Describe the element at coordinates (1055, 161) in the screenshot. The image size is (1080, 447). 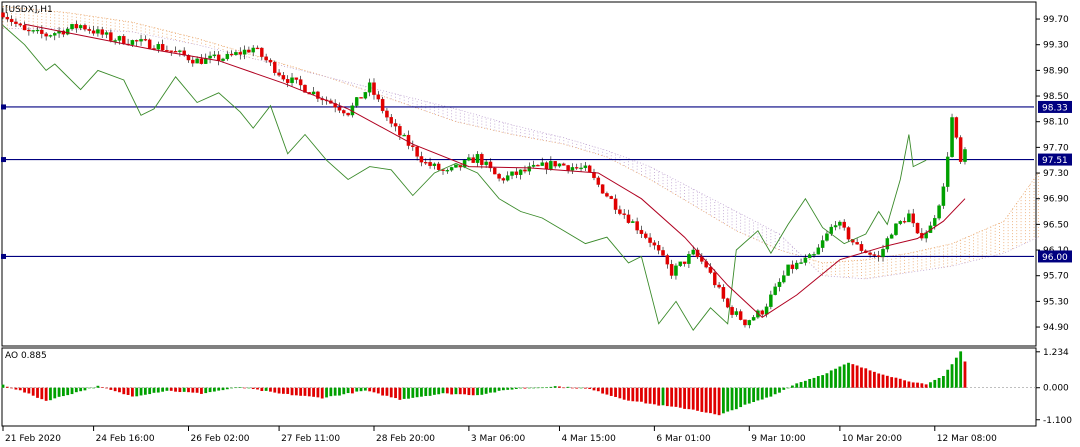
I see `level-price-tag-label: 97.51` at that location.